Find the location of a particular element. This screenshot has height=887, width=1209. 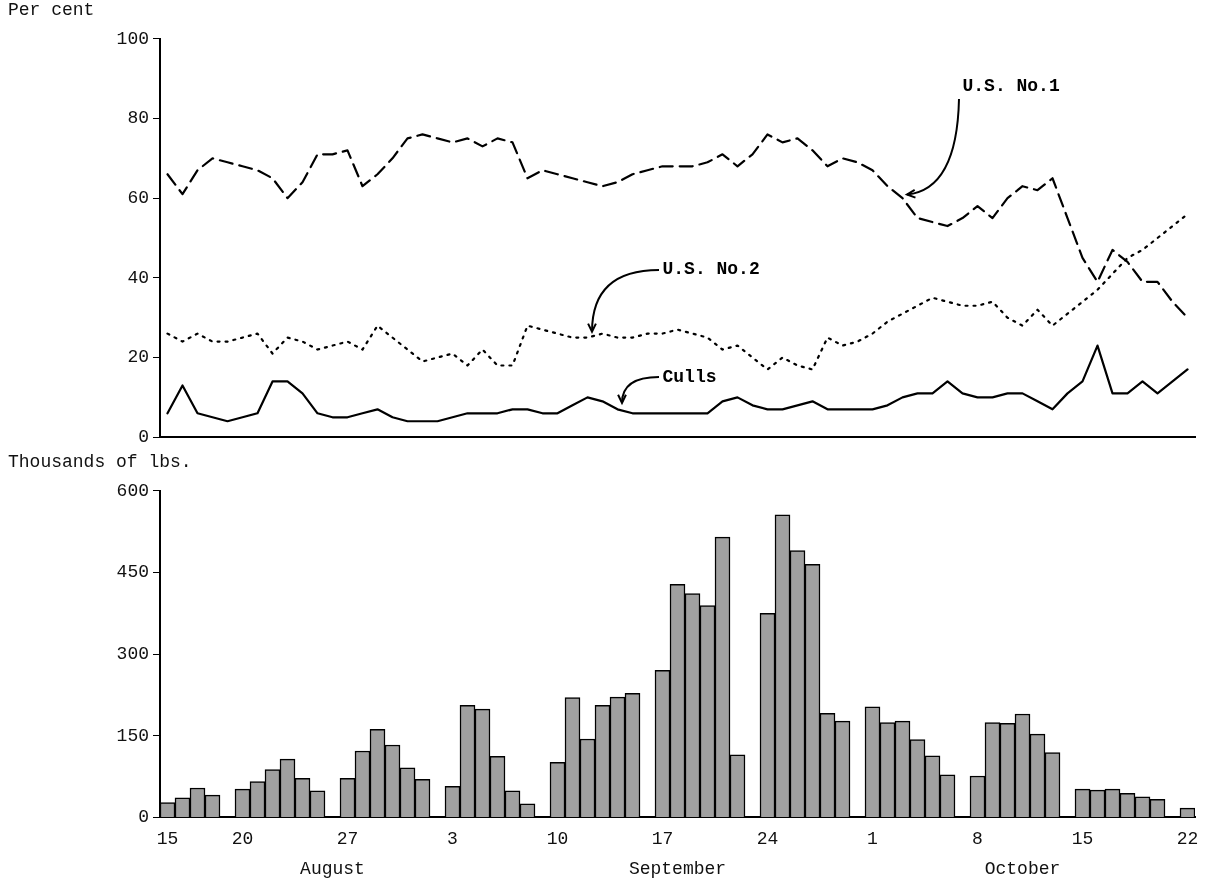

y-tick-label: 450 is located at coordinates (132, 572).